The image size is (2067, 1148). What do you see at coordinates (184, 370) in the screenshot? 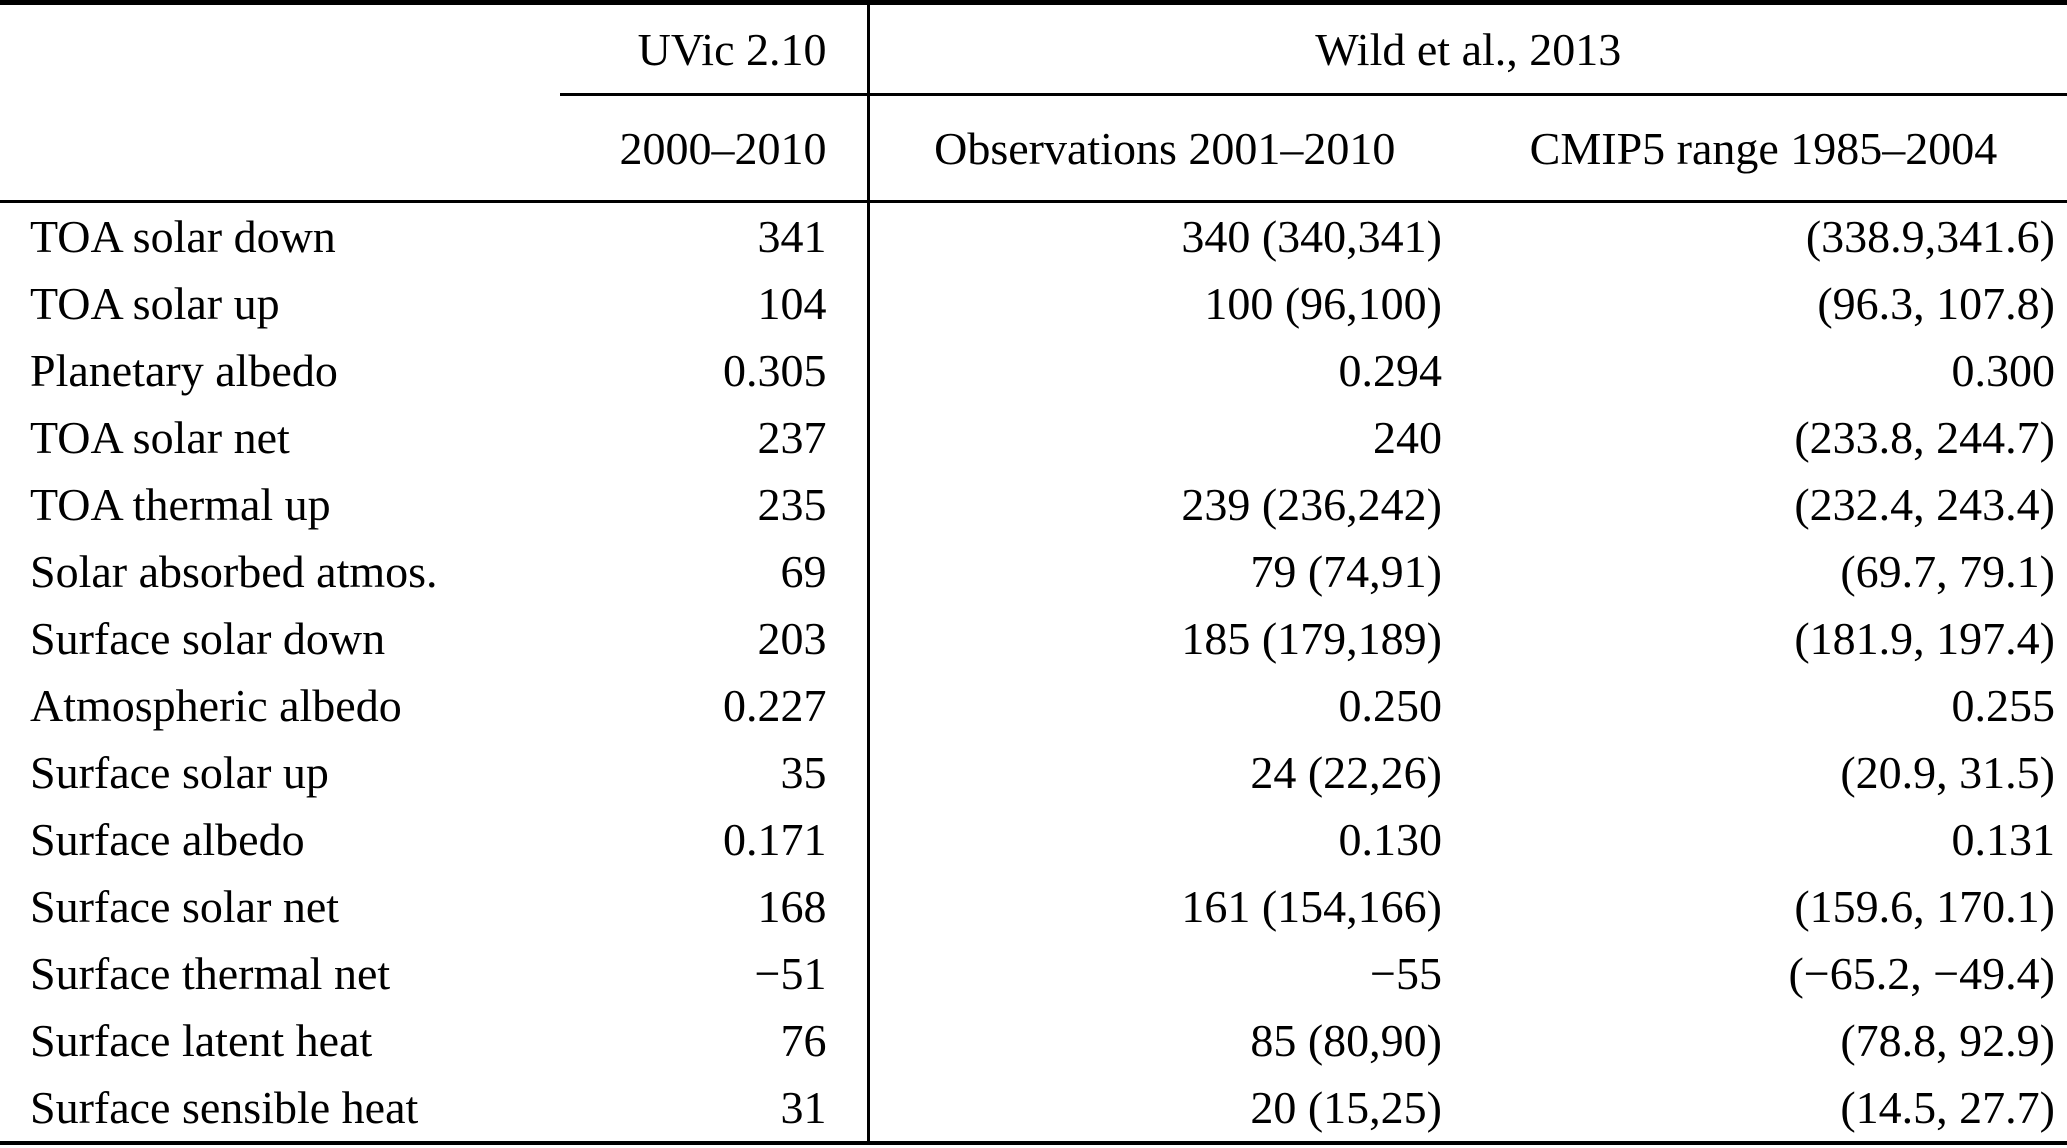
I see `row-label: Planetary albedo` at bounding box center [184, 370].